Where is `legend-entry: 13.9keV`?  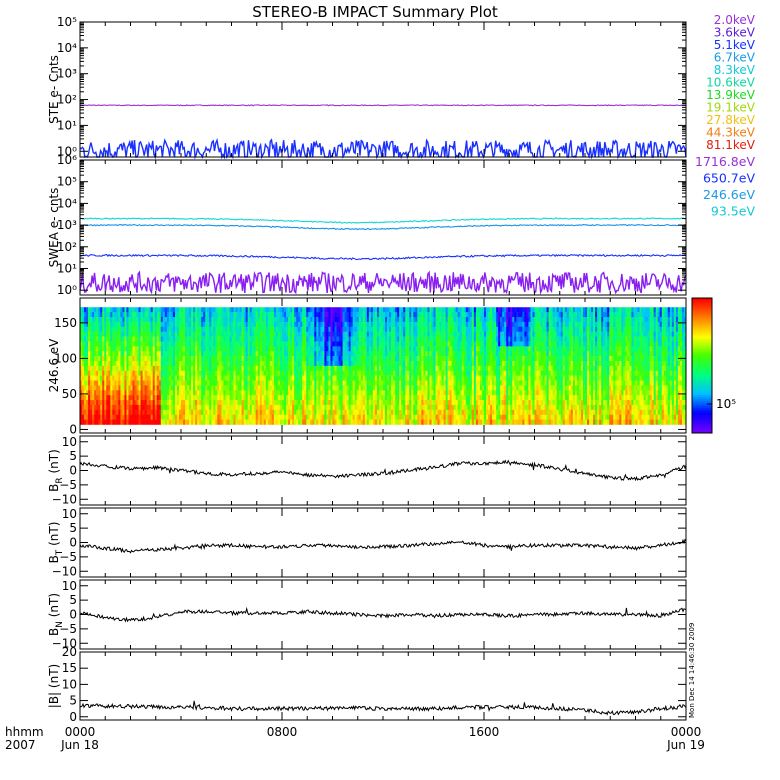
legend-entry: 13.9keV is located at coordinates (731, 95).